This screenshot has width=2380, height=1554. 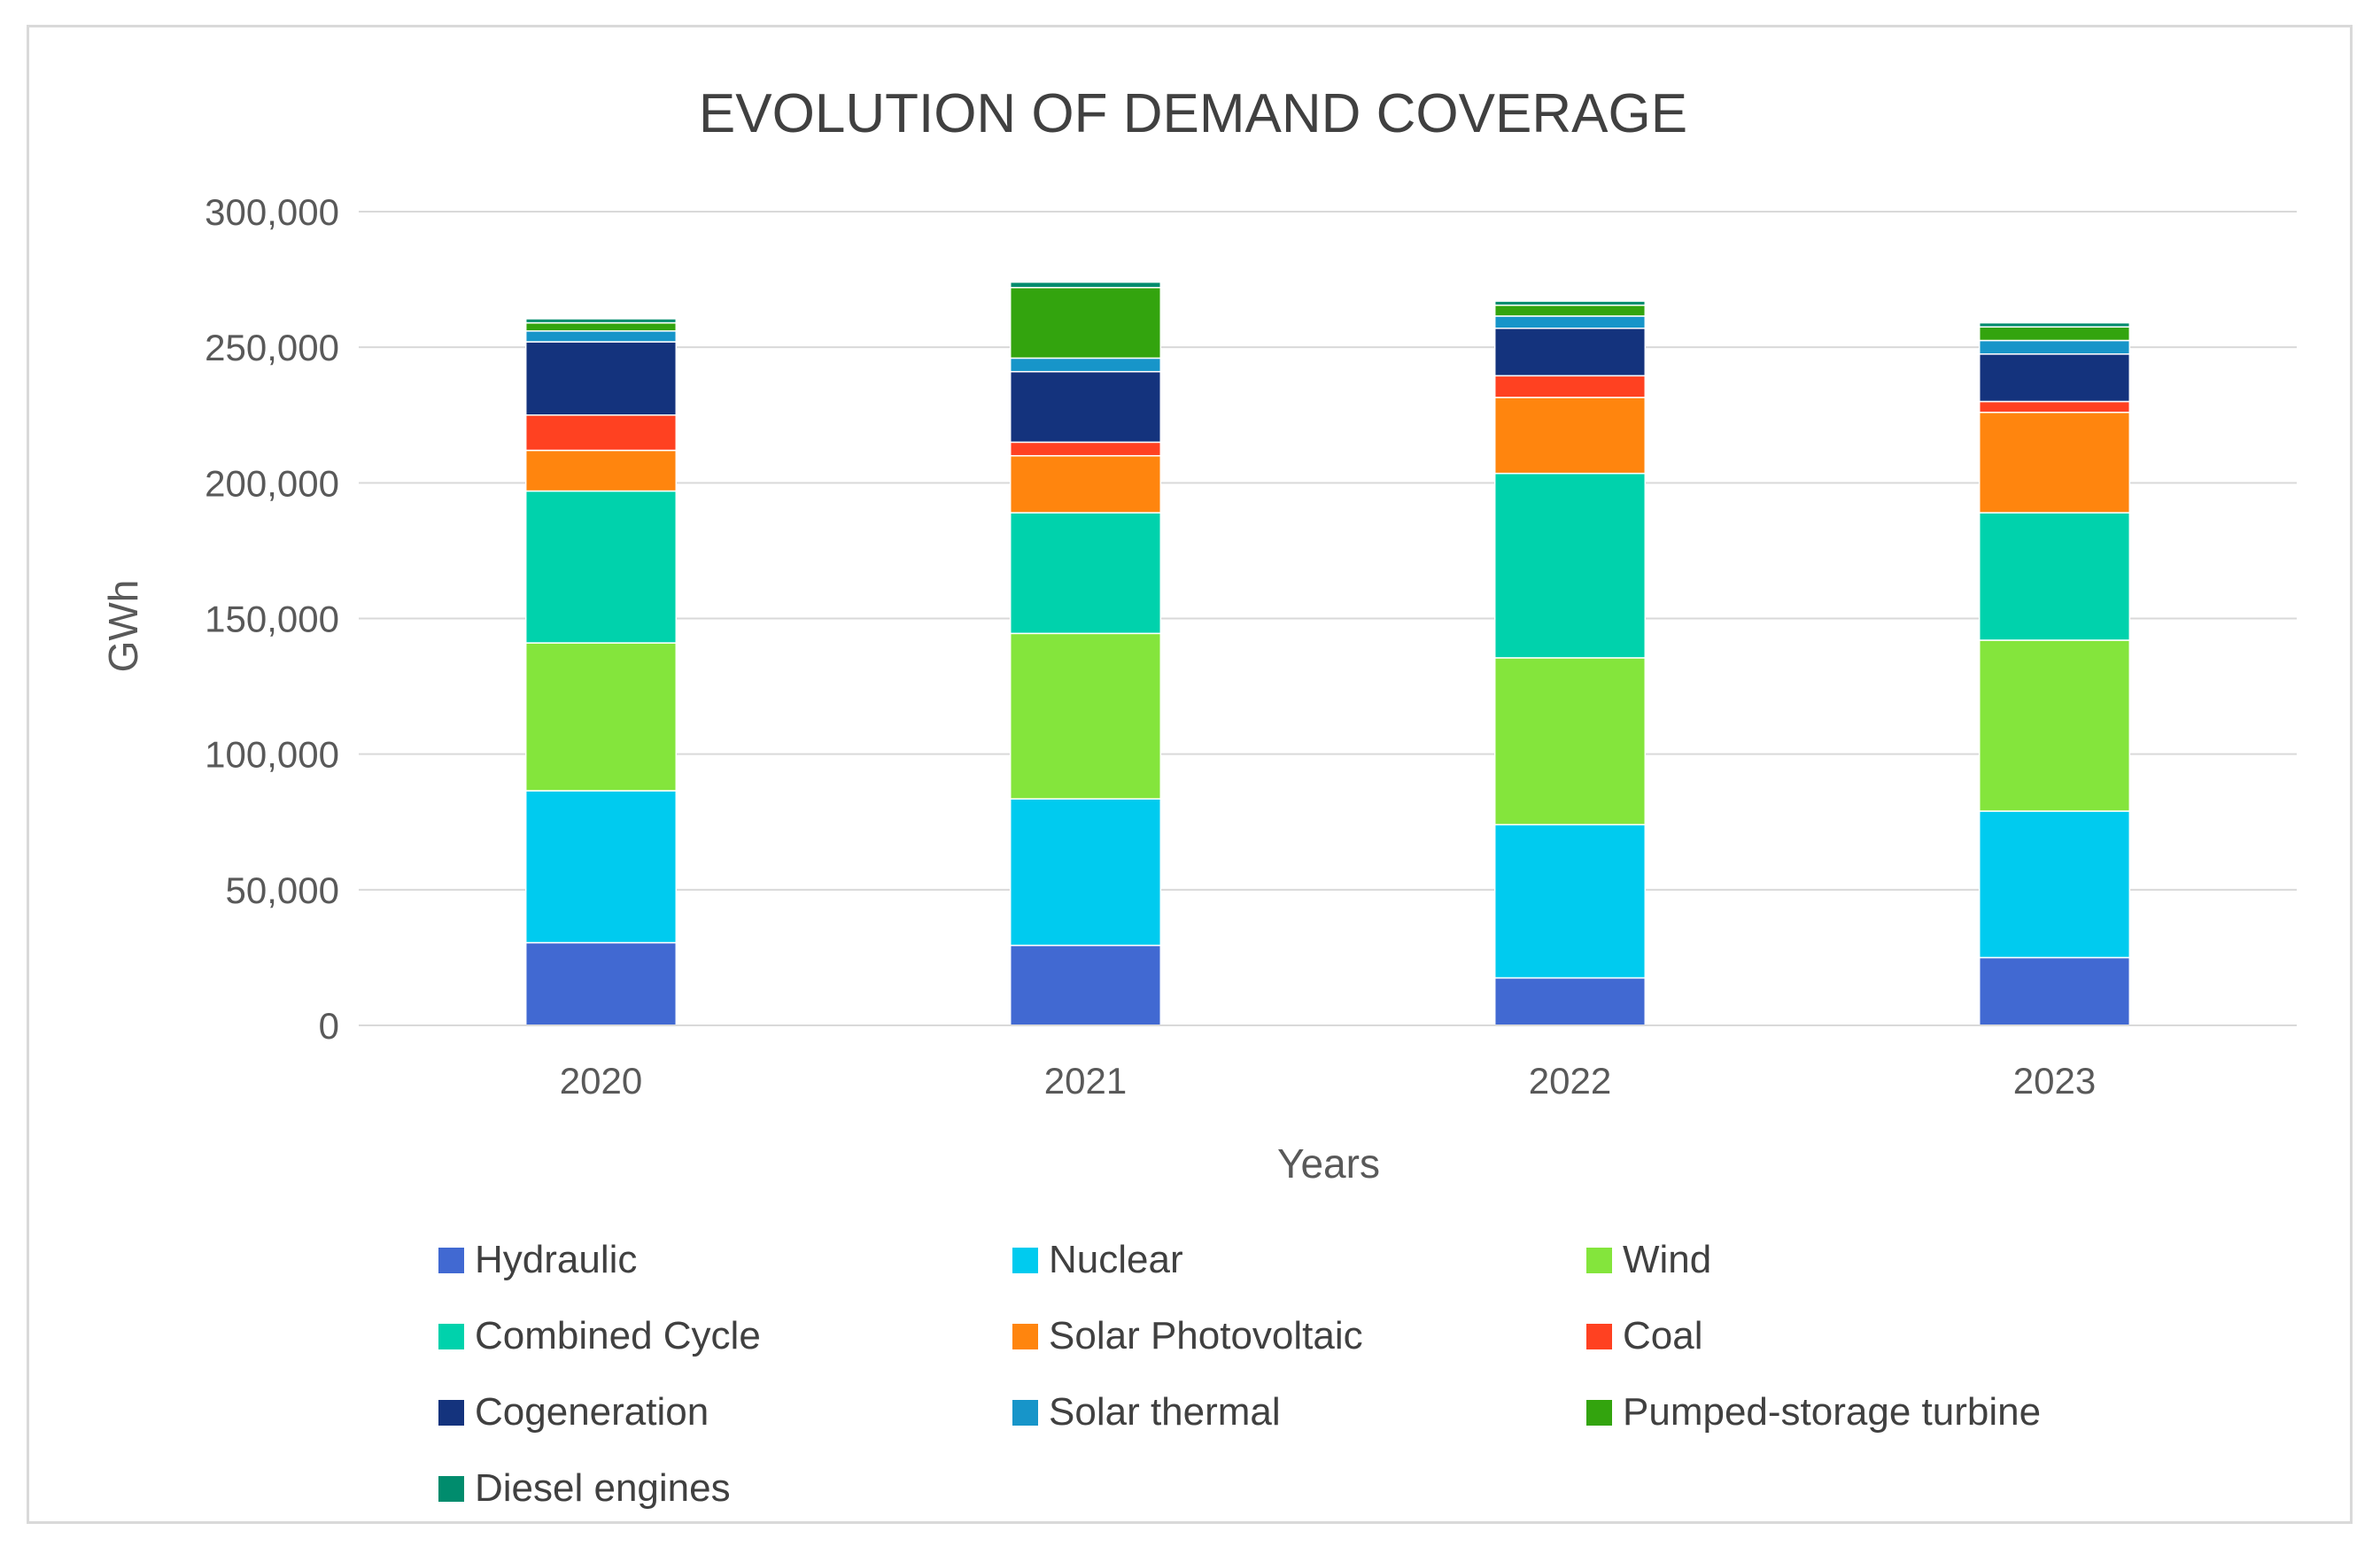 I want to click on x-tick-label: 2021, so click(x=1085, y=1081).